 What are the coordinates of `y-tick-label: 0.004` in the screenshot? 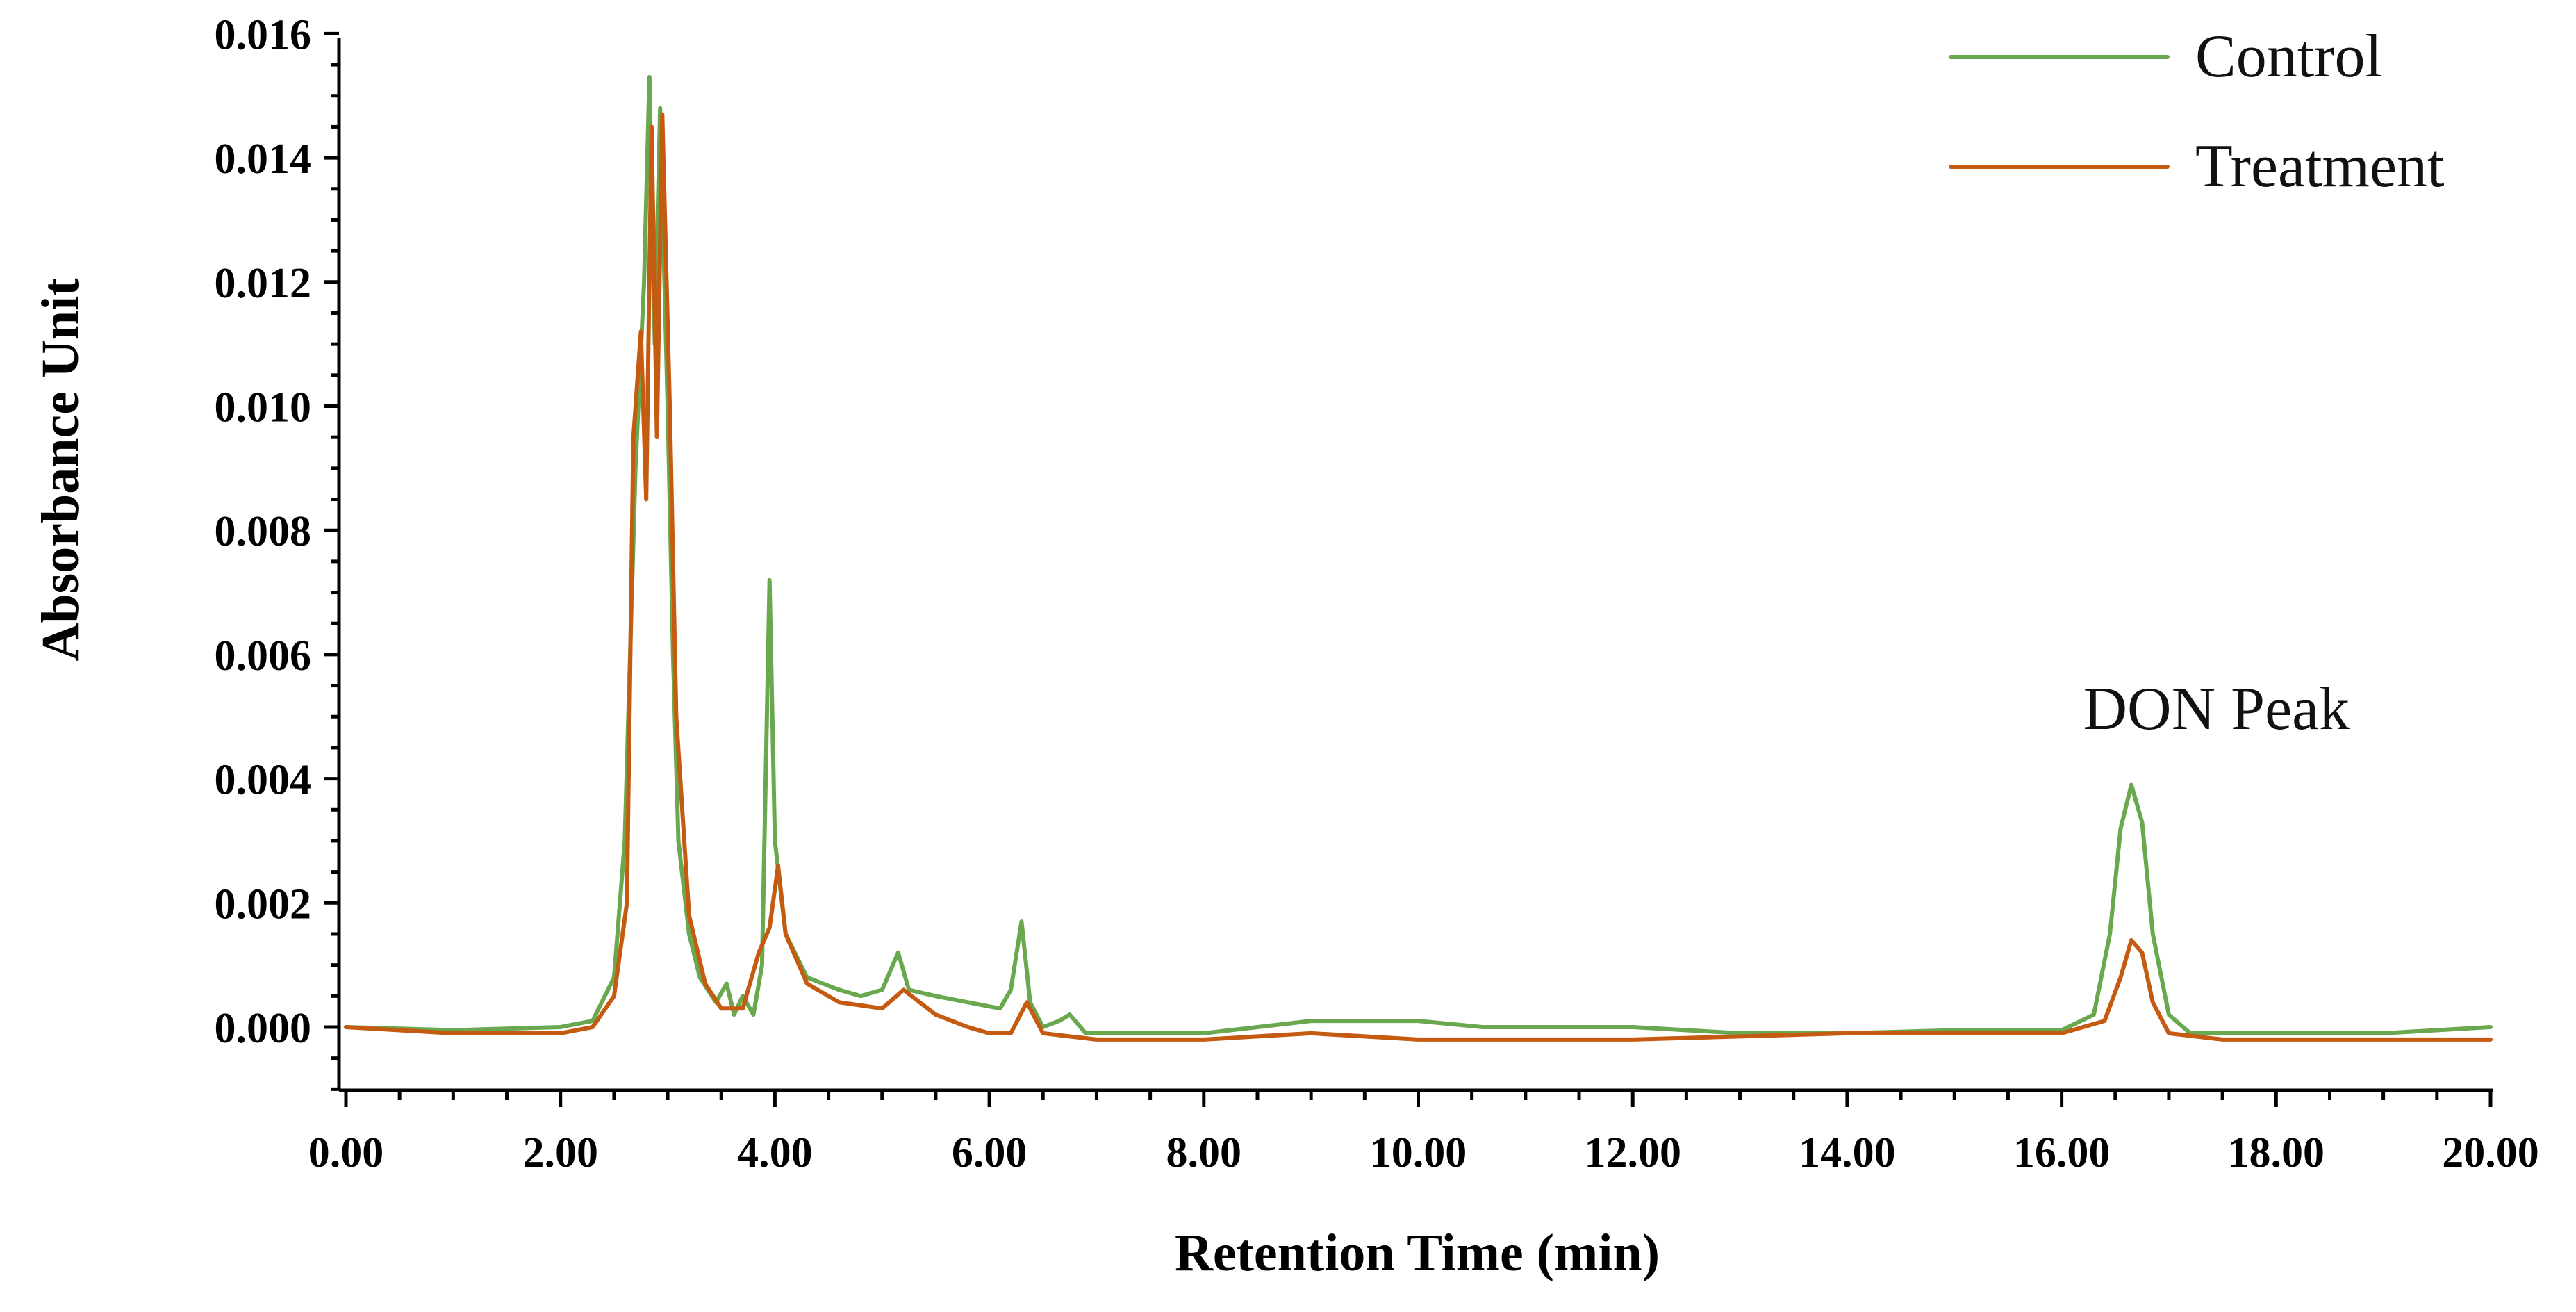 It's located at (264, 780).